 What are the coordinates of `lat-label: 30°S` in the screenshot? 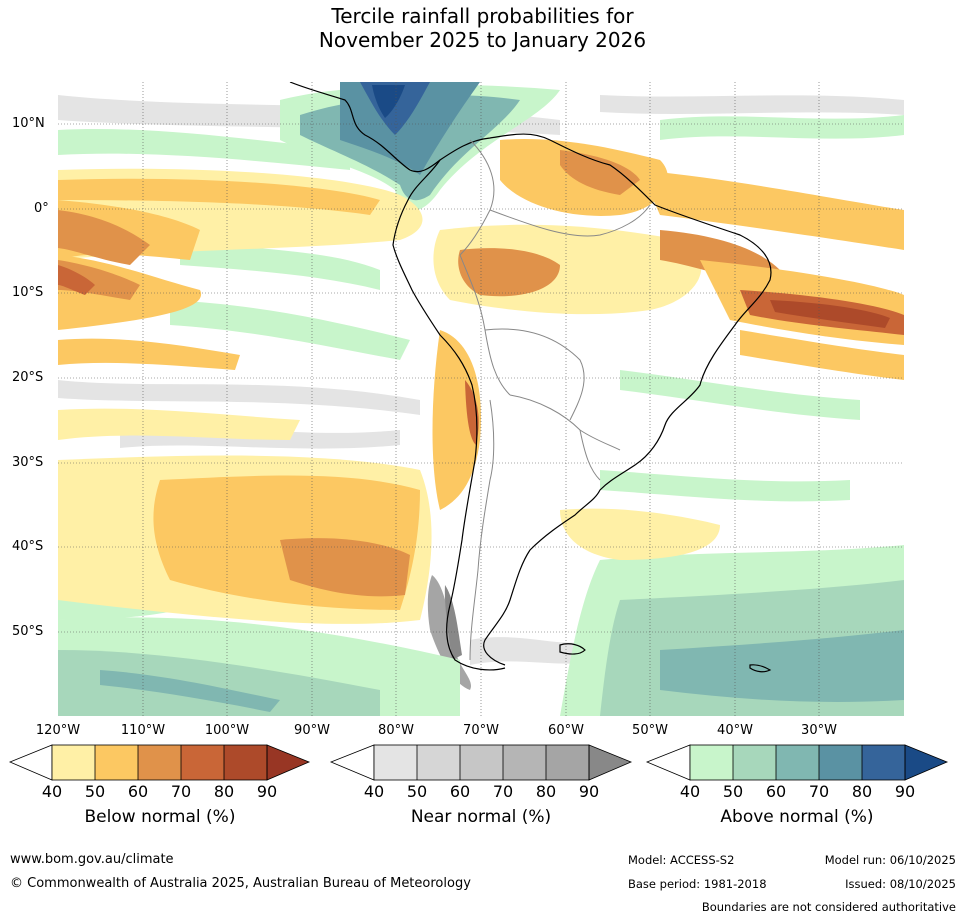 It's located at (28, 462).